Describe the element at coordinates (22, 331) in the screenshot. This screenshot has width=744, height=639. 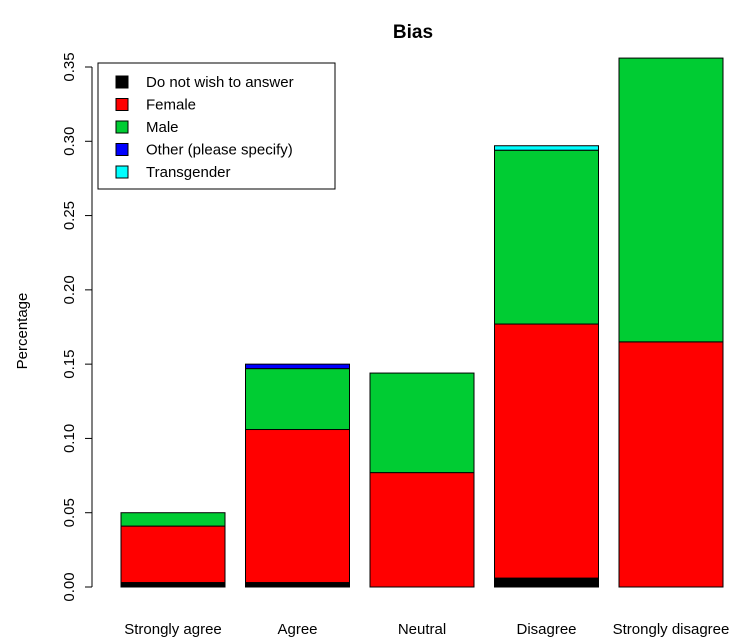
I see `y-axis-label: Percentage` at that location.